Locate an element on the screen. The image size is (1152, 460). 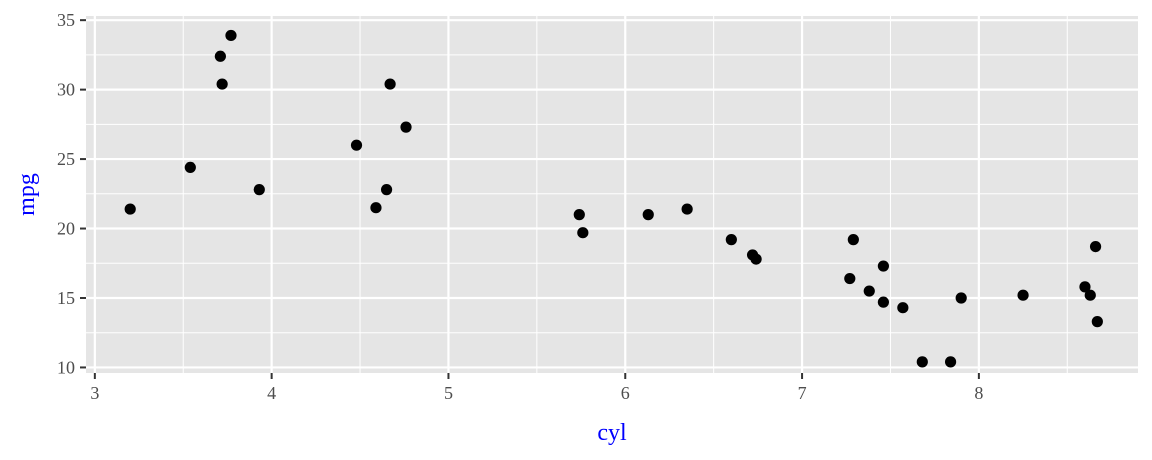
x-tick-label: 5 is located at coordinates (448, 393).